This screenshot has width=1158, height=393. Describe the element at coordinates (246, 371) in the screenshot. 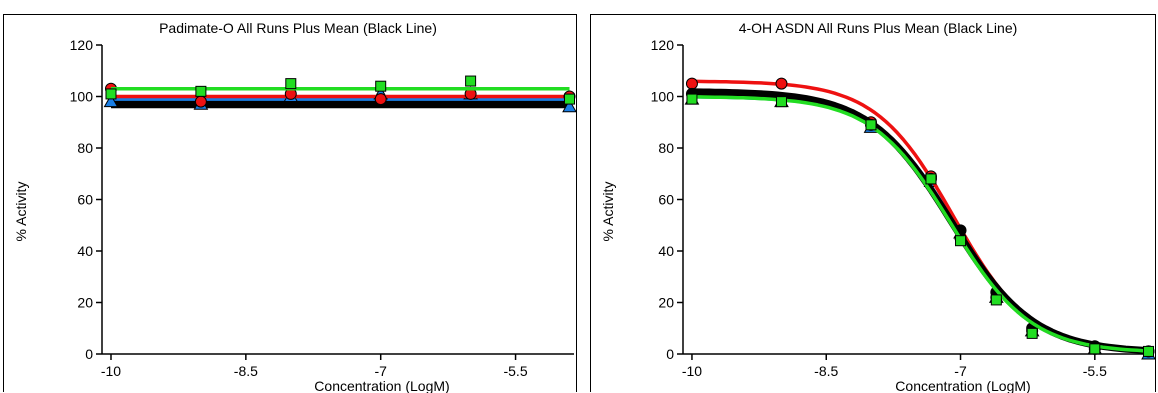

I see `padimate-x-tick-label: -8.5` at that location.